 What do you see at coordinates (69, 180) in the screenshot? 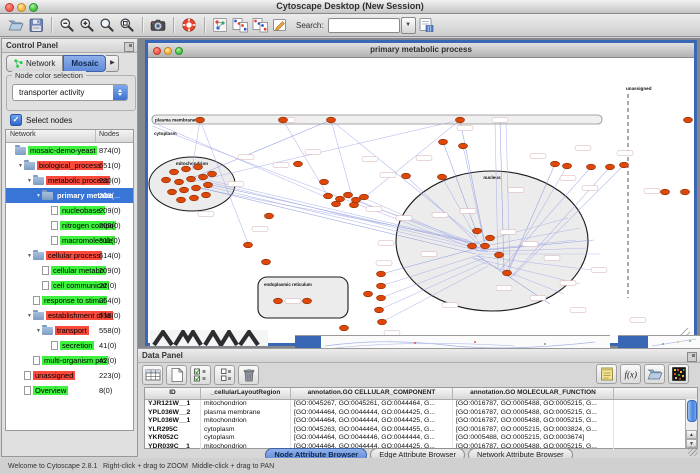
I see `network-tree-row: ▼ metabolic process 280(0)` at bounding box center [69, 180].